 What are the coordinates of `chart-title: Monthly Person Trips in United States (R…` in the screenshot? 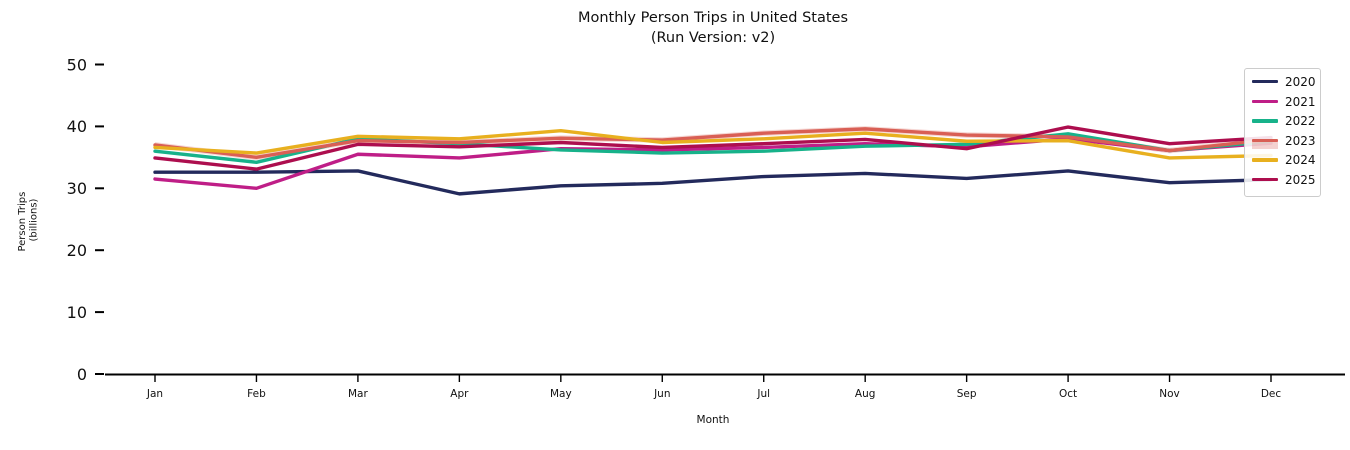 It's located at (713, 28).